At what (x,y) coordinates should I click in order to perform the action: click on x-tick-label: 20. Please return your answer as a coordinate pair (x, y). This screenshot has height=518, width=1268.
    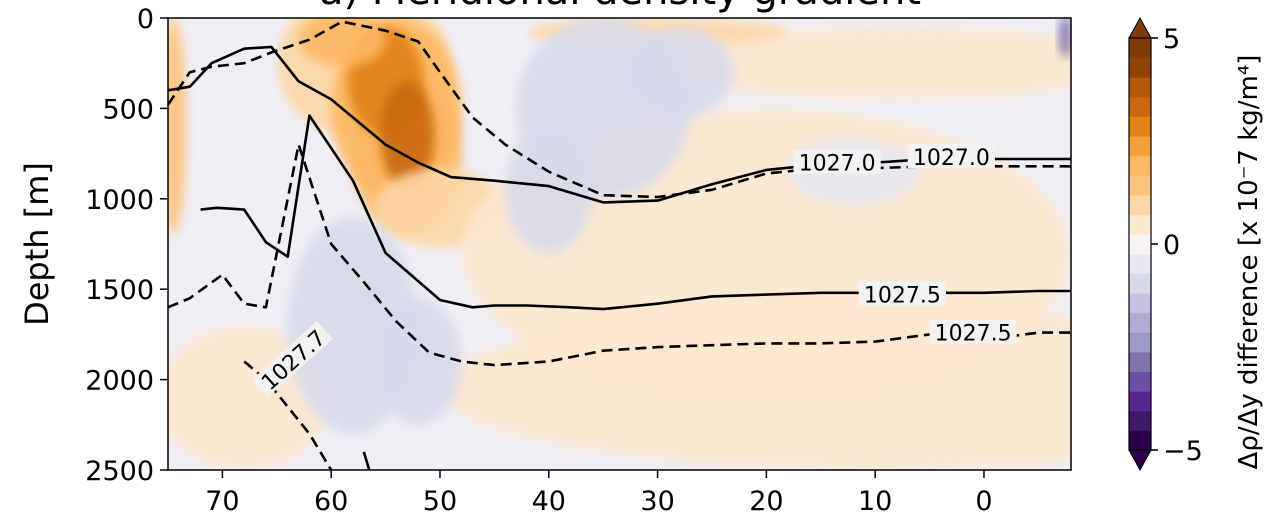
    Looking at the image, I should click on (766, 501).